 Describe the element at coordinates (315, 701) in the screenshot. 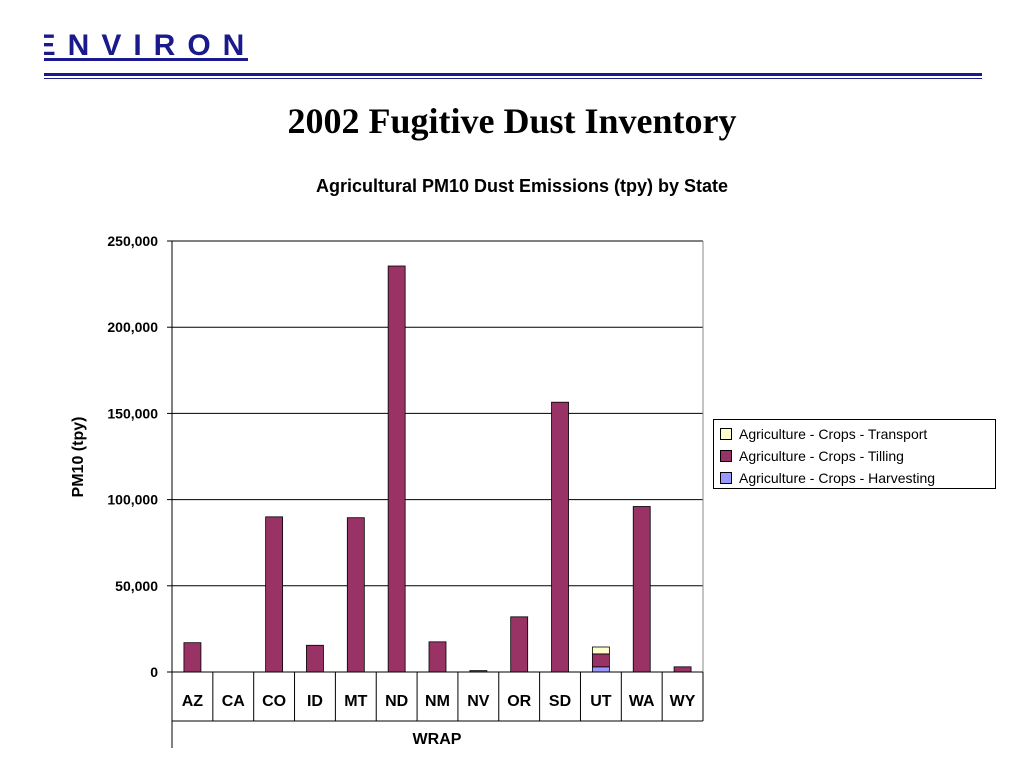

I see `x-category-label: ID` at that location.